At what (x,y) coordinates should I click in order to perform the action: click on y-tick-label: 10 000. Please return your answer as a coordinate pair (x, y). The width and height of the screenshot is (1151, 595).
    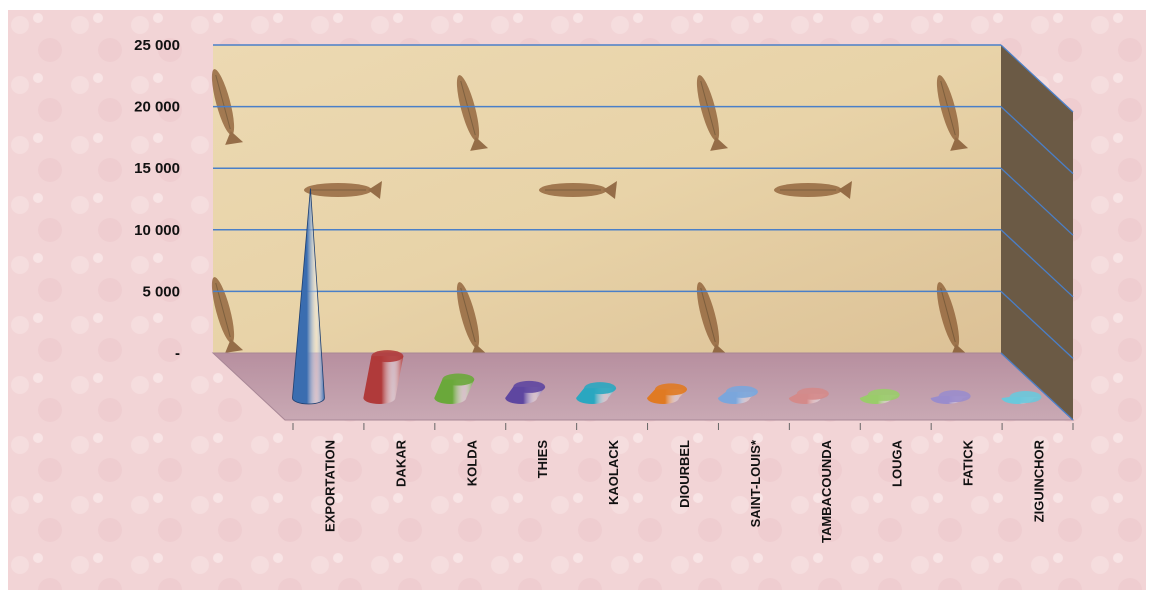
    Looking at the image, I should click on (157, 230).